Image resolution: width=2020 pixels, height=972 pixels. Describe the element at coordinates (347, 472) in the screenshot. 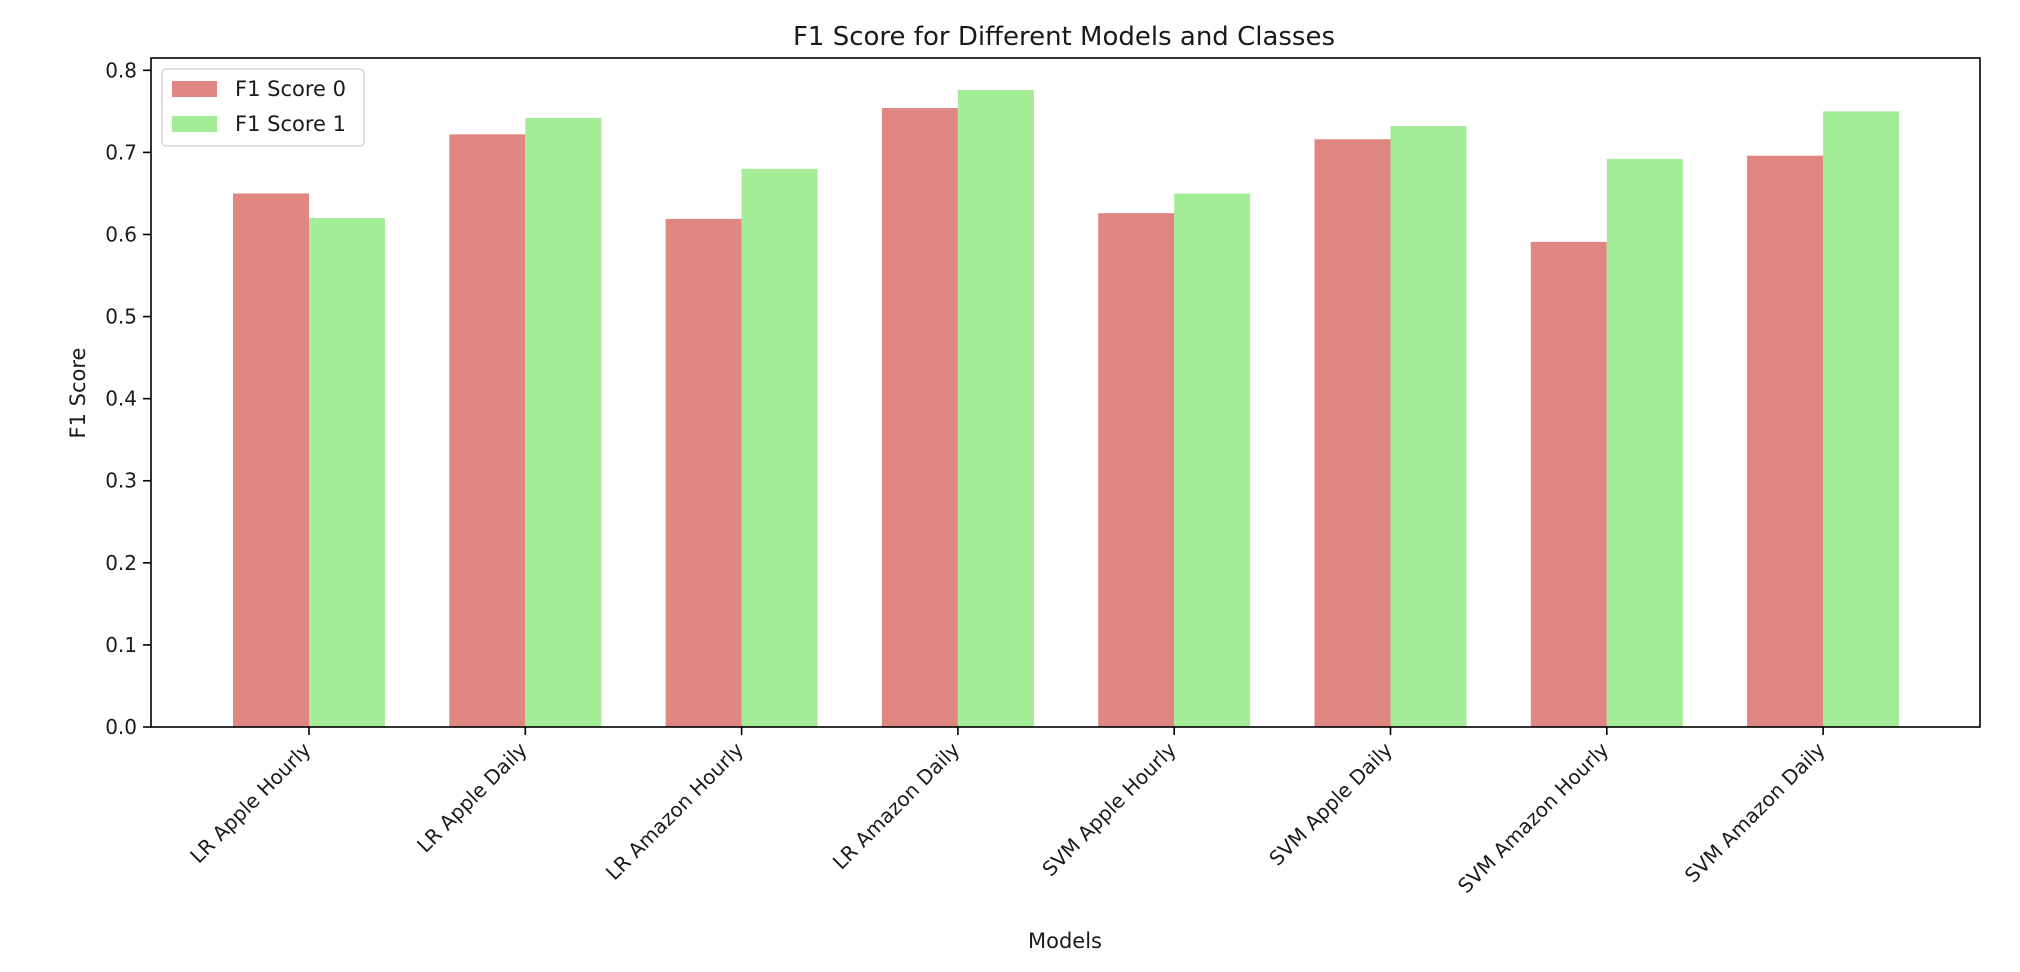

I see `bar-f1-score-1-lr-apple-hourly` at that location.